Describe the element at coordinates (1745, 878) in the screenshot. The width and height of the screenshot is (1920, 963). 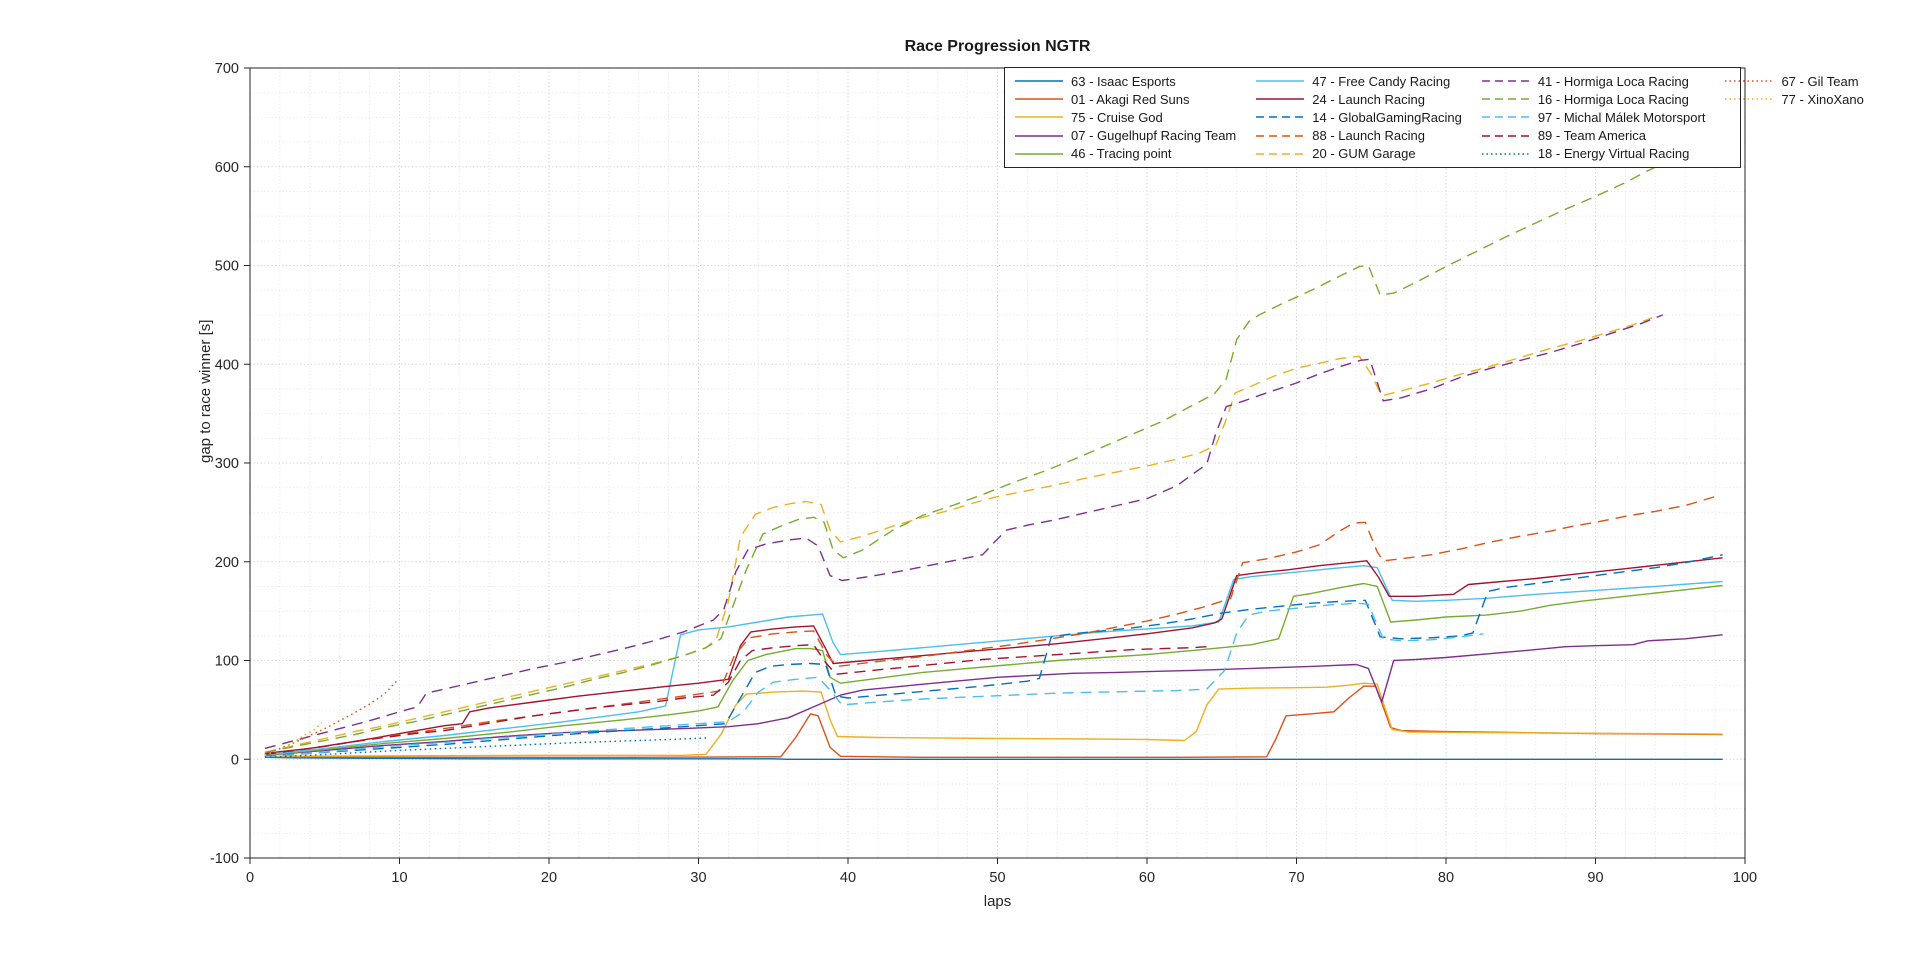
I see `x-tick-label: 100` at that location.